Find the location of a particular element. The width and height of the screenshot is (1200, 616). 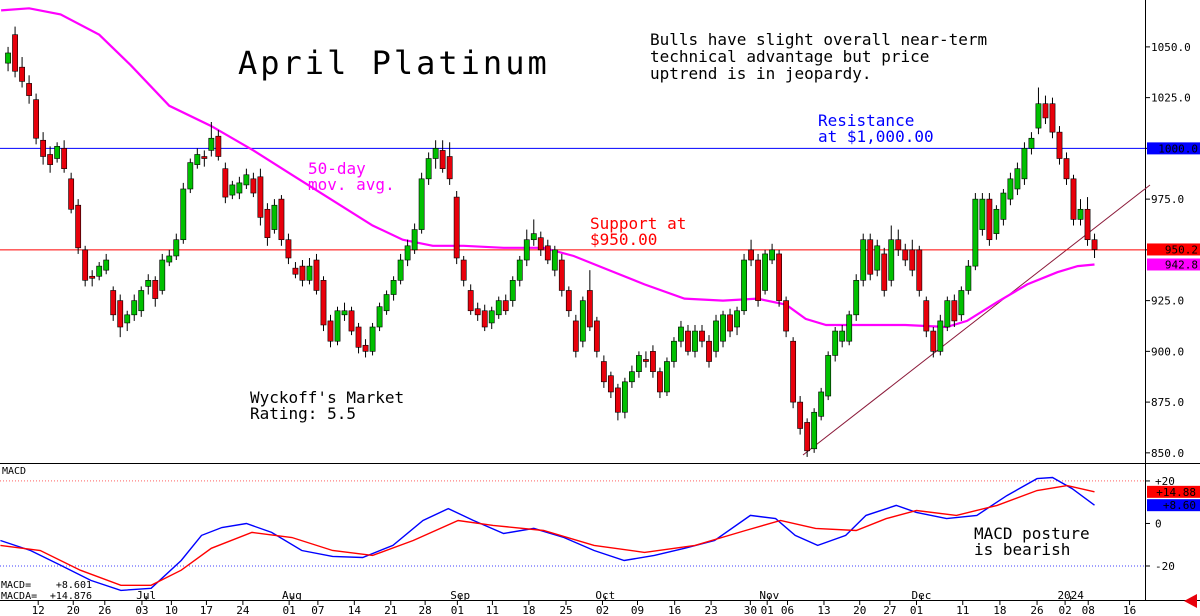

y-tick-label: 900.0 is located at coordinates (1167, 351).